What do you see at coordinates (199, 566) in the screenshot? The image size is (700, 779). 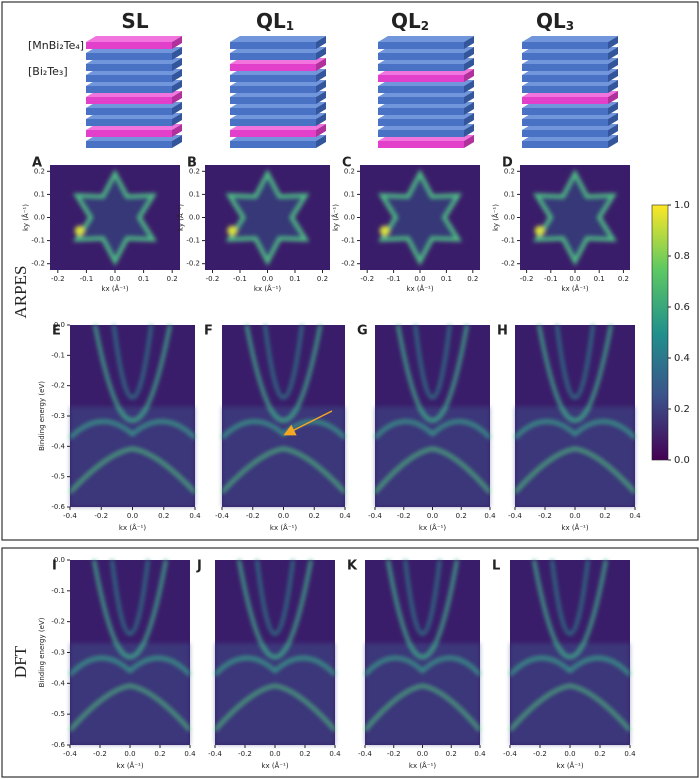 I see `panel-letter: J` at bounding box center [199, 566].